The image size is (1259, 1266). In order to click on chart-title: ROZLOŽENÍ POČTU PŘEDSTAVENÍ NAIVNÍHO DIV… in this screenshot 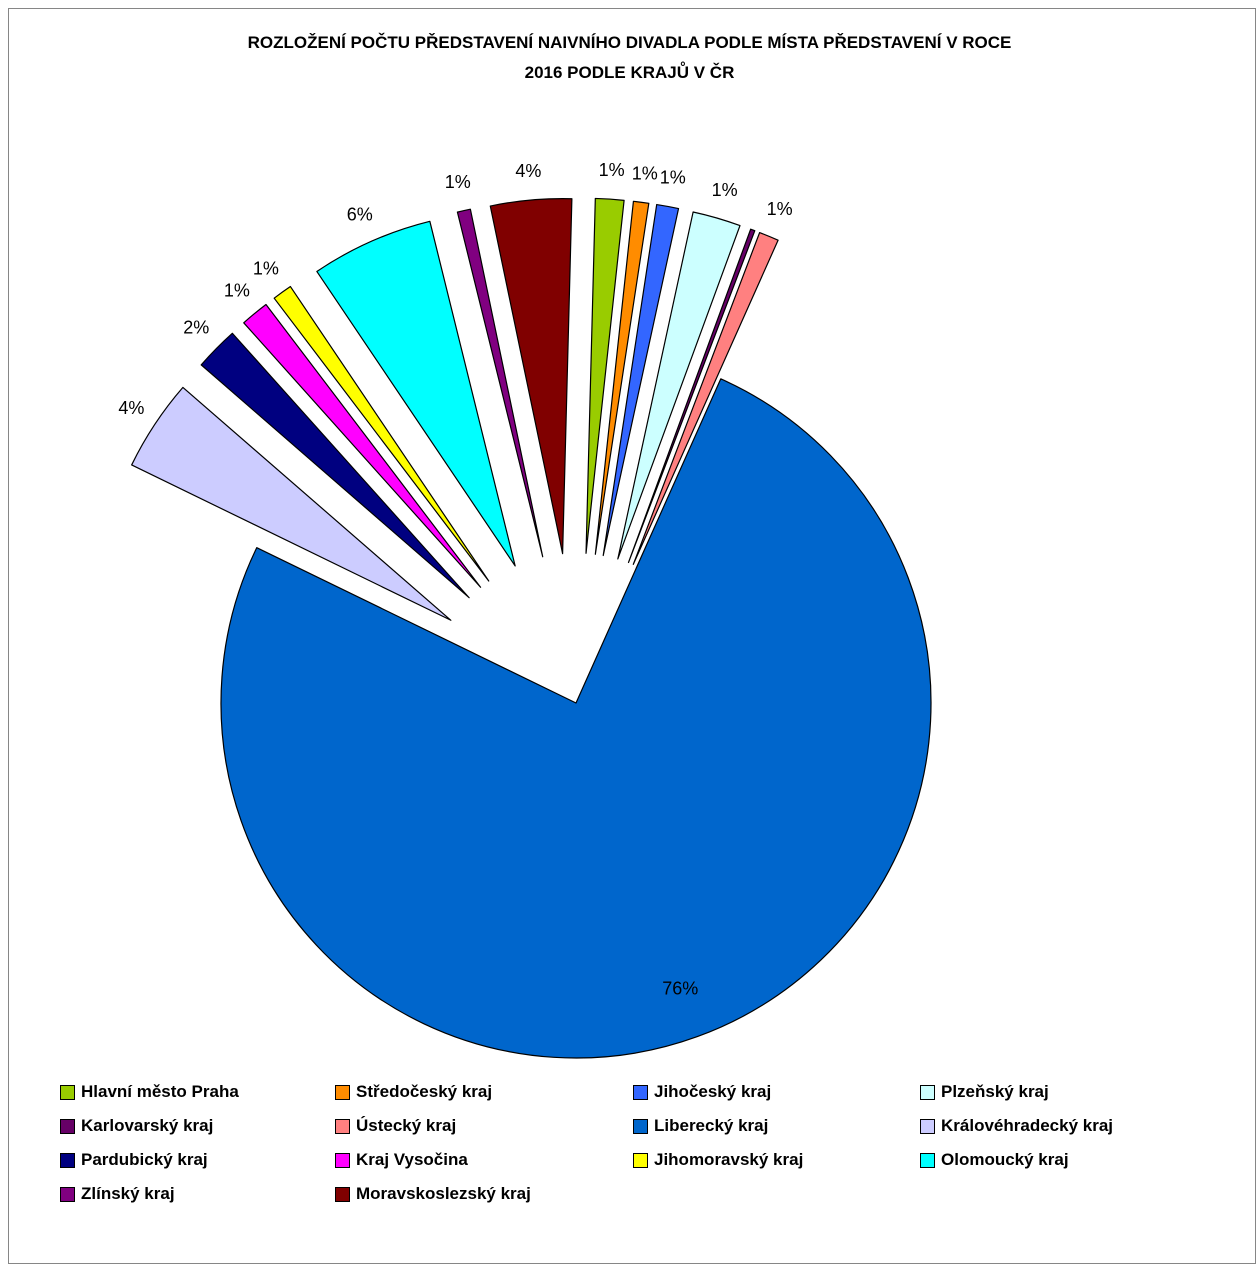, I will do `click(629, 58)`.